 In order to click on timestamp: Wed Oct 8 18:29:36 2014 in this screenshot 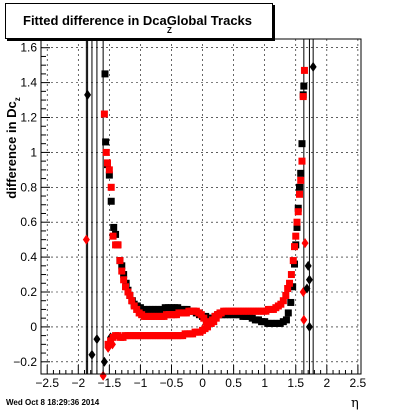, I will do `click(53, 402)`.